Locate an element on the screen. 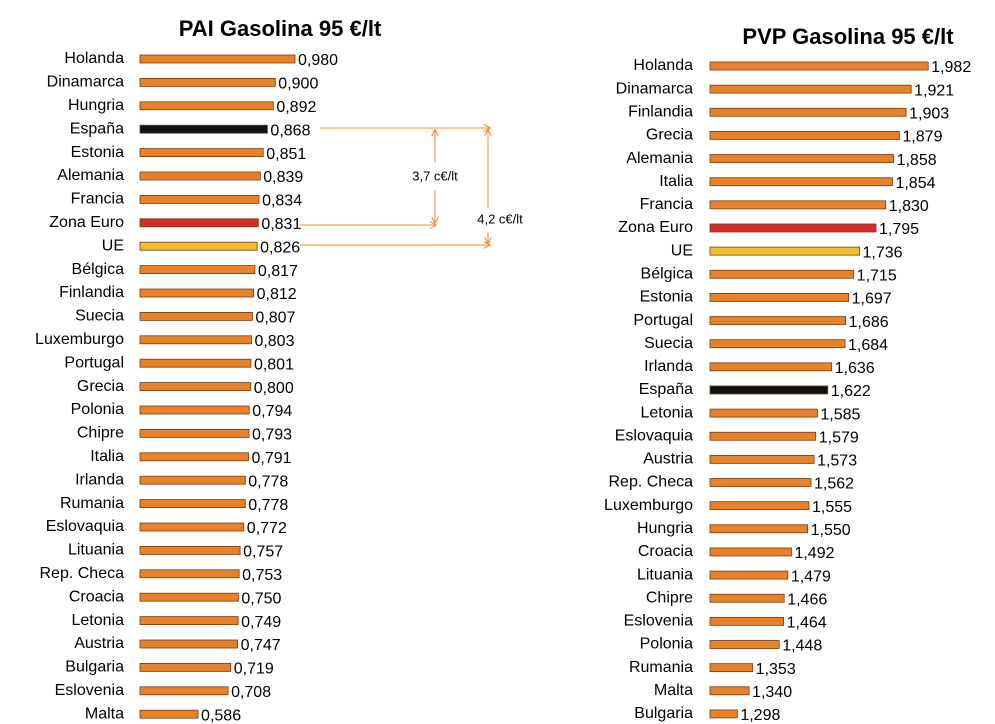 This screenshot has height=724, width=995. value-label: 0,812 is located at coordinates (277, 294).